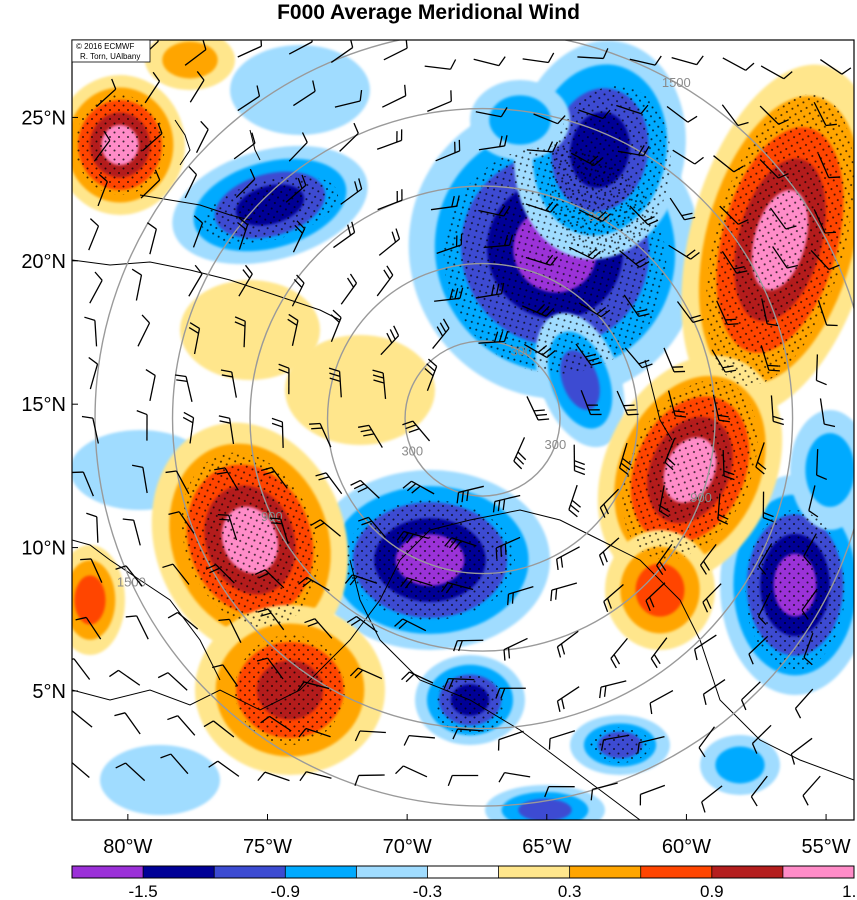 Image resolution: width=857 pixels, height=900 pixels. What do you see at coordinates (676, 82) in the screenshot?
I see `range-ring-label: 1500` at bounding box center [676, 82].